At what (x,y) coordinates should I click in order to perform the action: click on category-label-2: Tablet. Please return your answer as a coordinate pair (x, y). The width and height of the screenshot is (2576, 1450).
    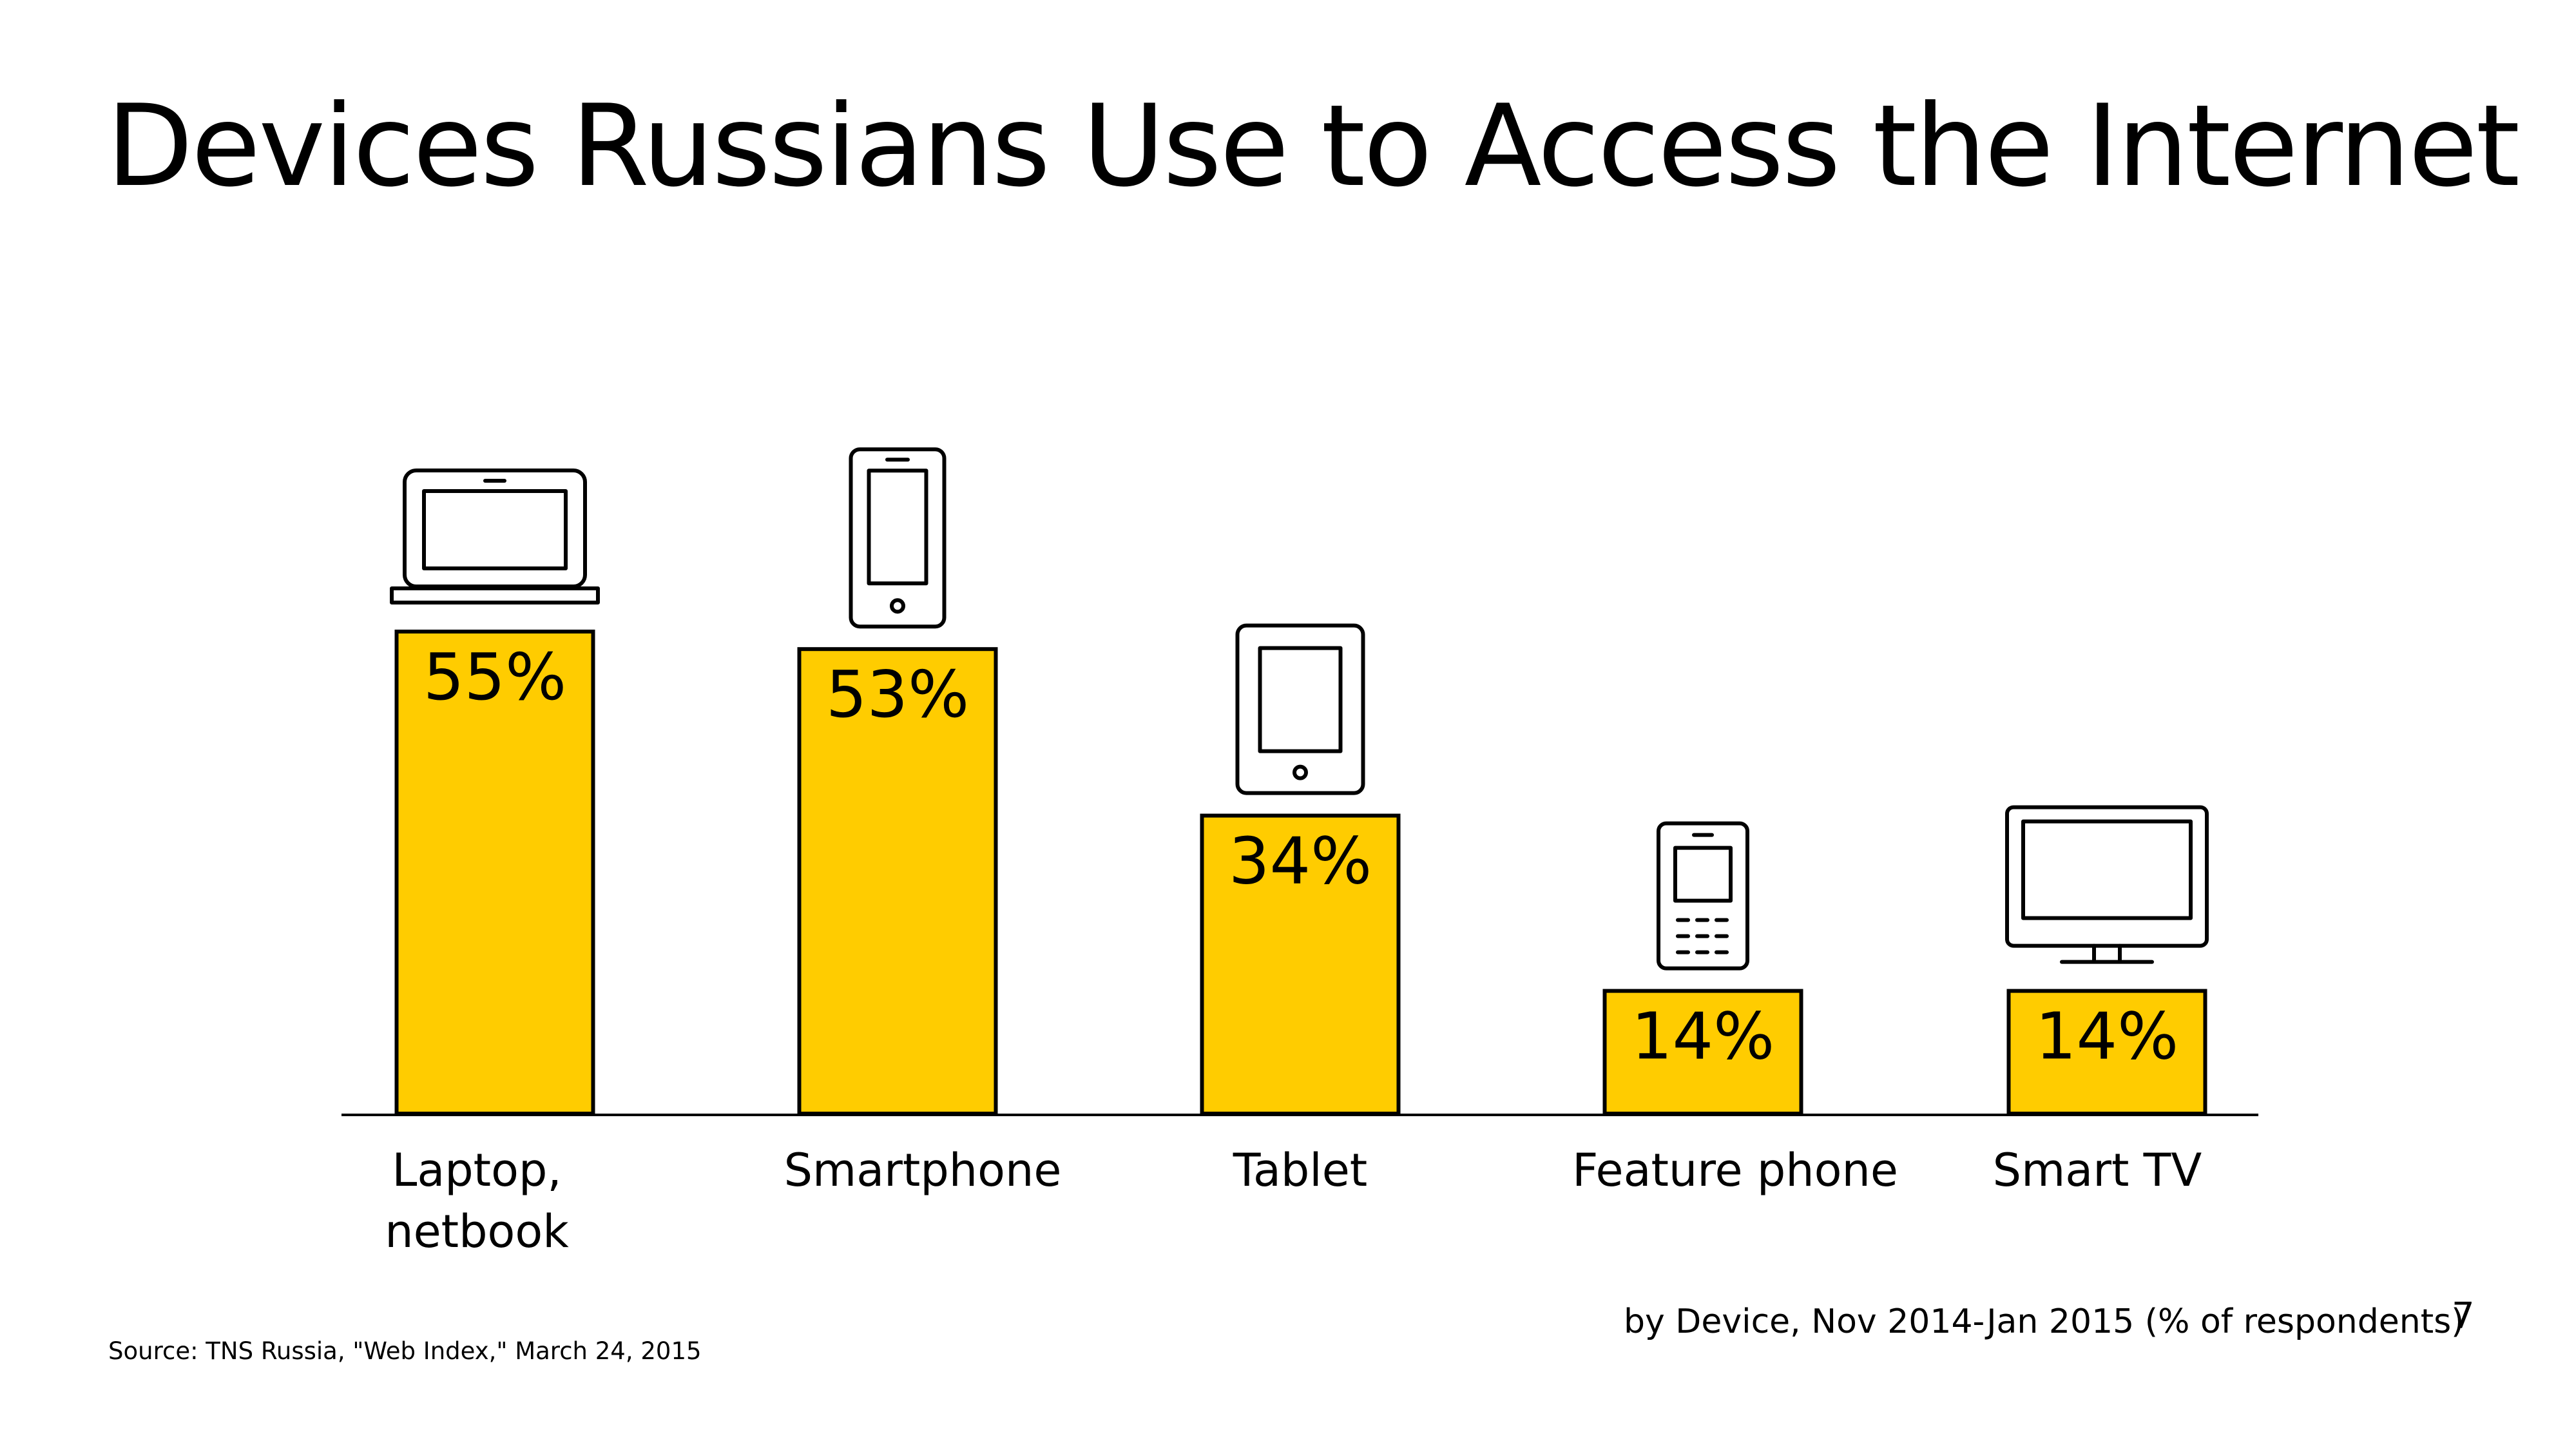
    Looking at the image, I should click on (1300, 1170).